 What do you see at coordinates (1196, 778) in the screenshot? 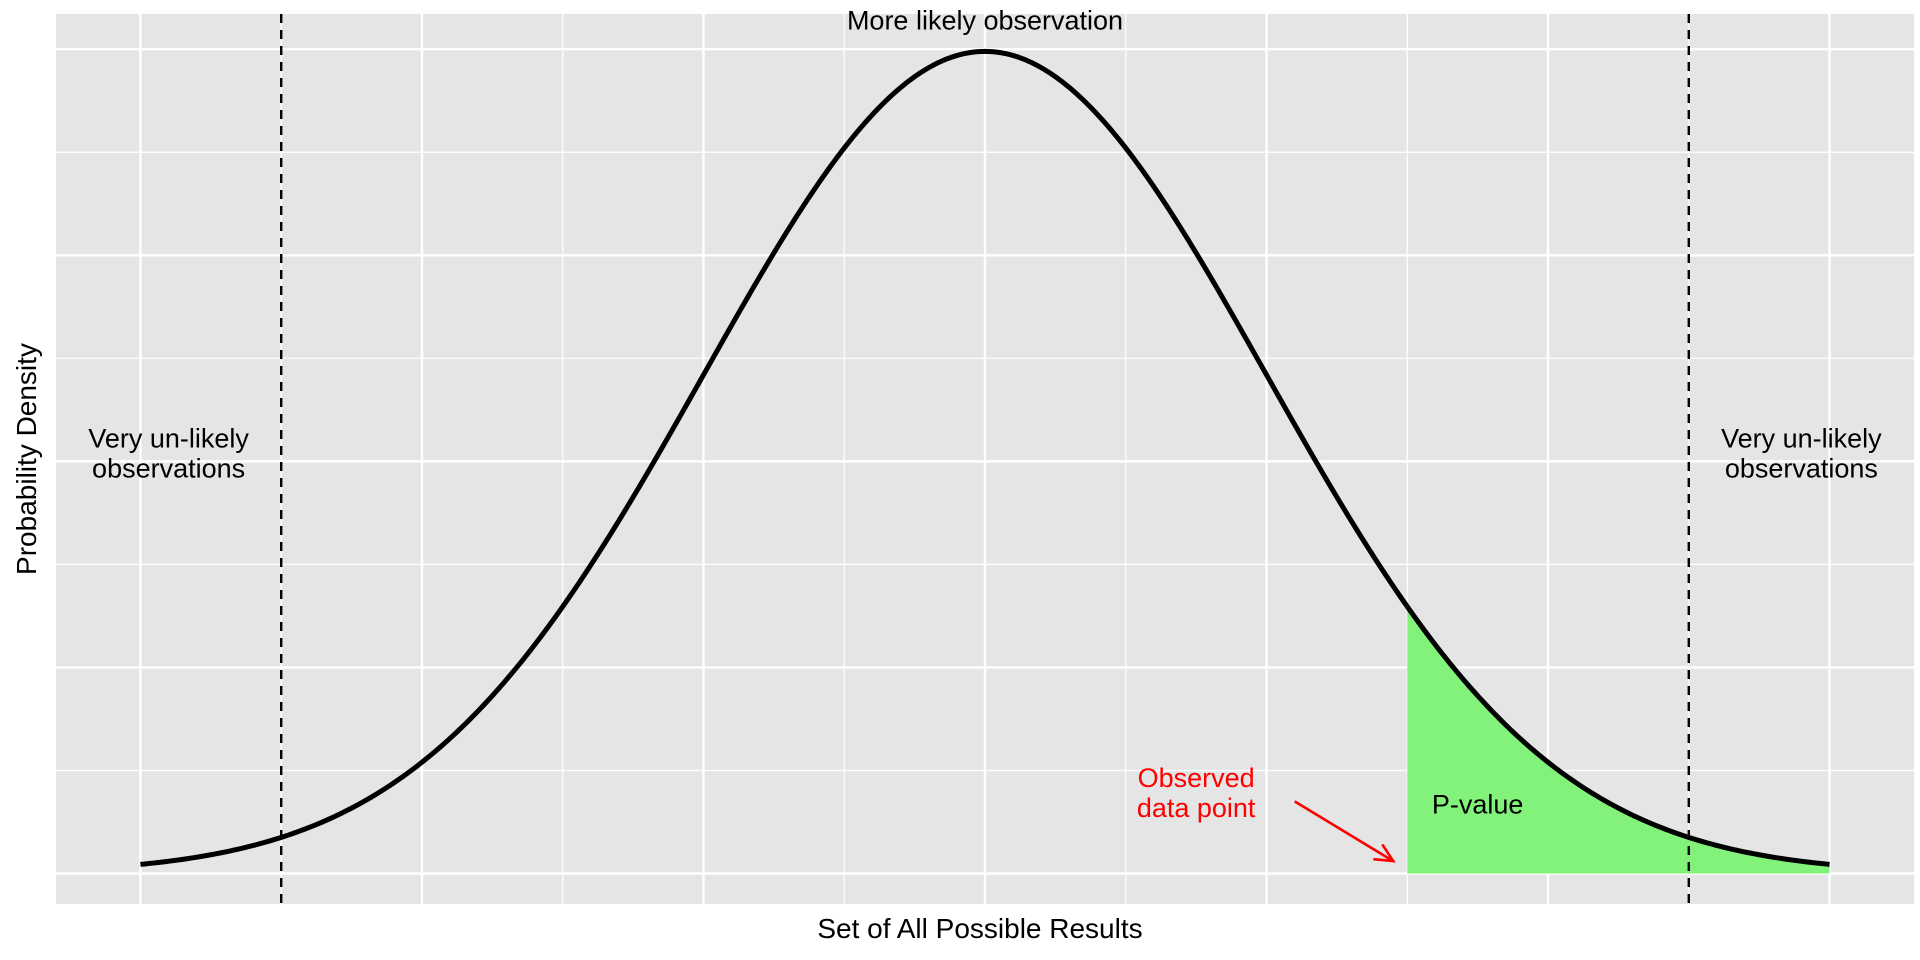
I see `annotation-label: Observed` at bounding box center [1196, 778].